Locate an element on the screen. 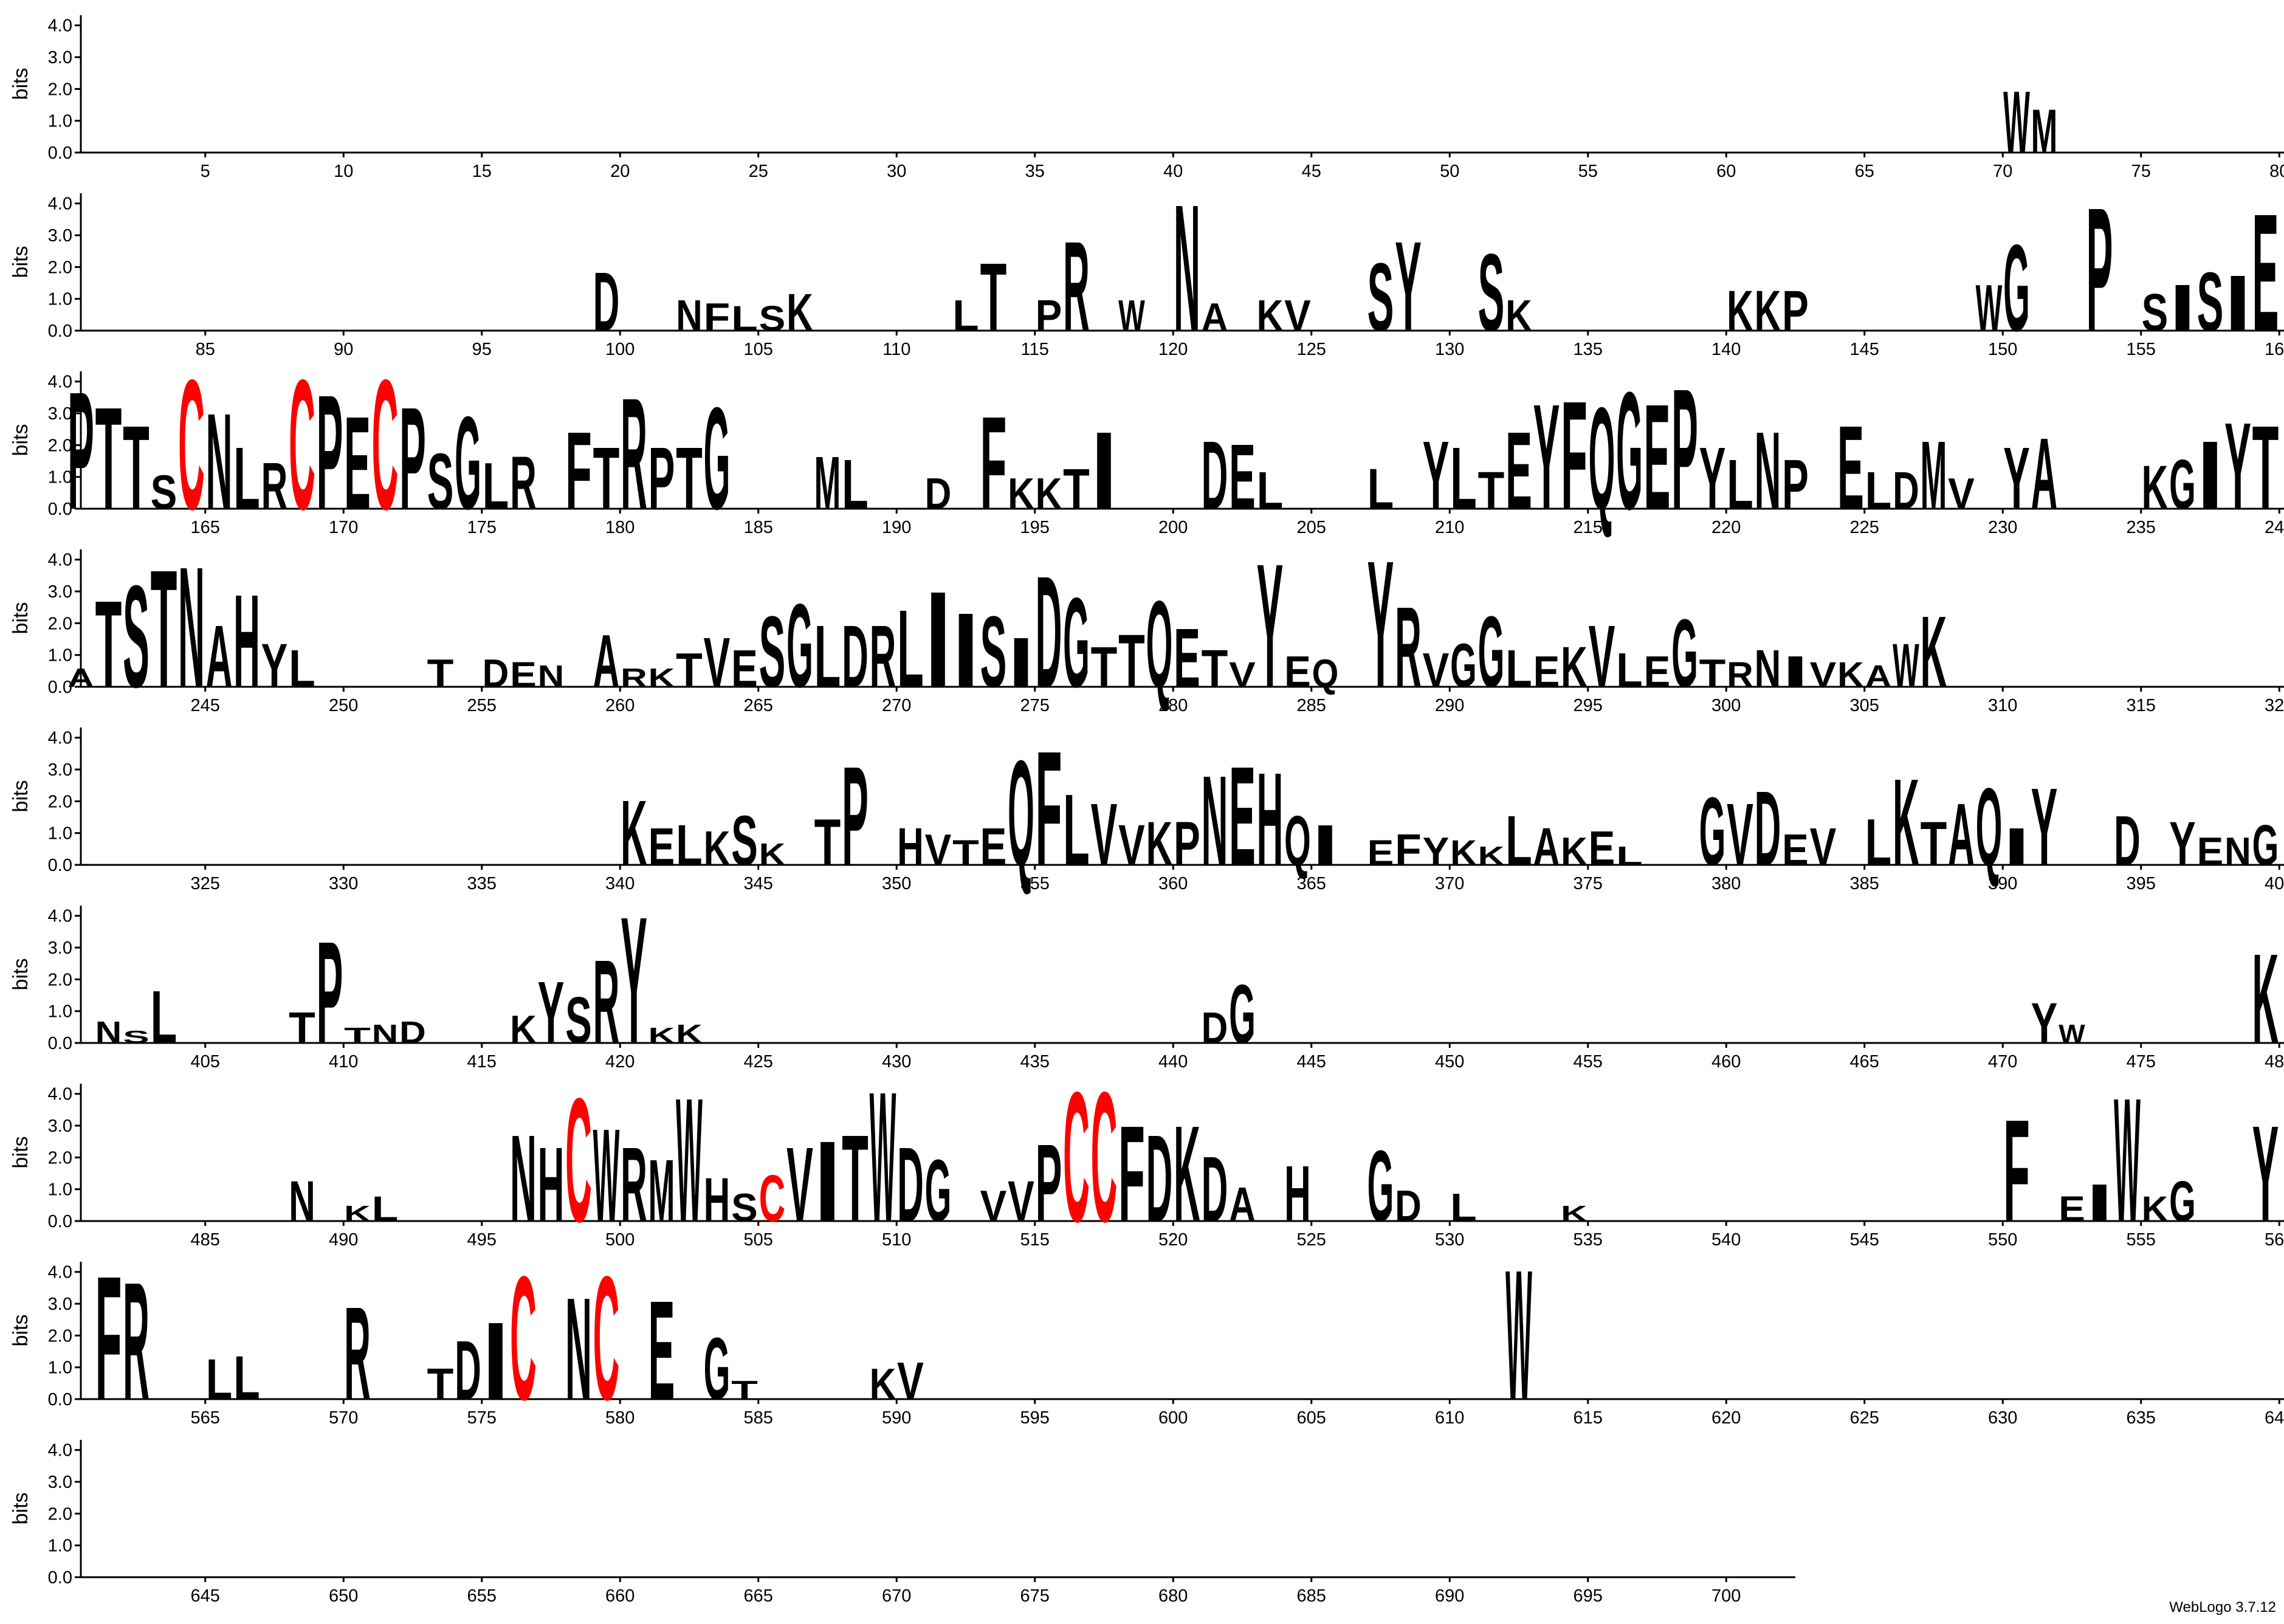  x-tick-label: 300 is located at coordinates (1726, 705).